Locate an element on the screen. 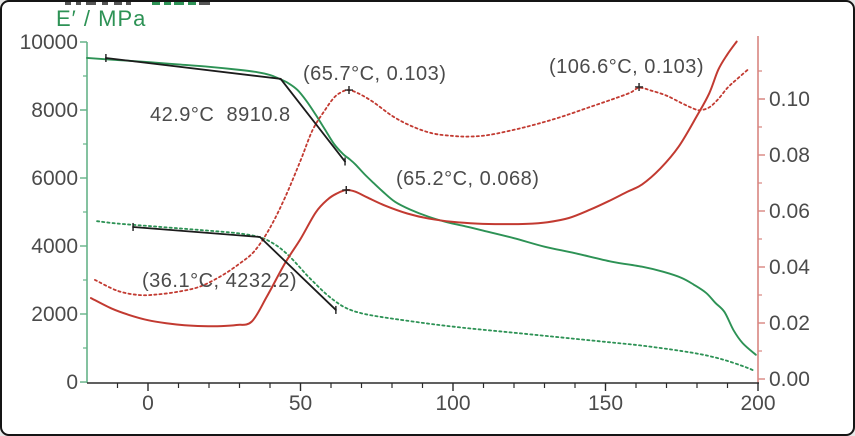 The height and width of the screenshot is (436, 855). x-tick-label: 0 is located at coordinates (148, 403).